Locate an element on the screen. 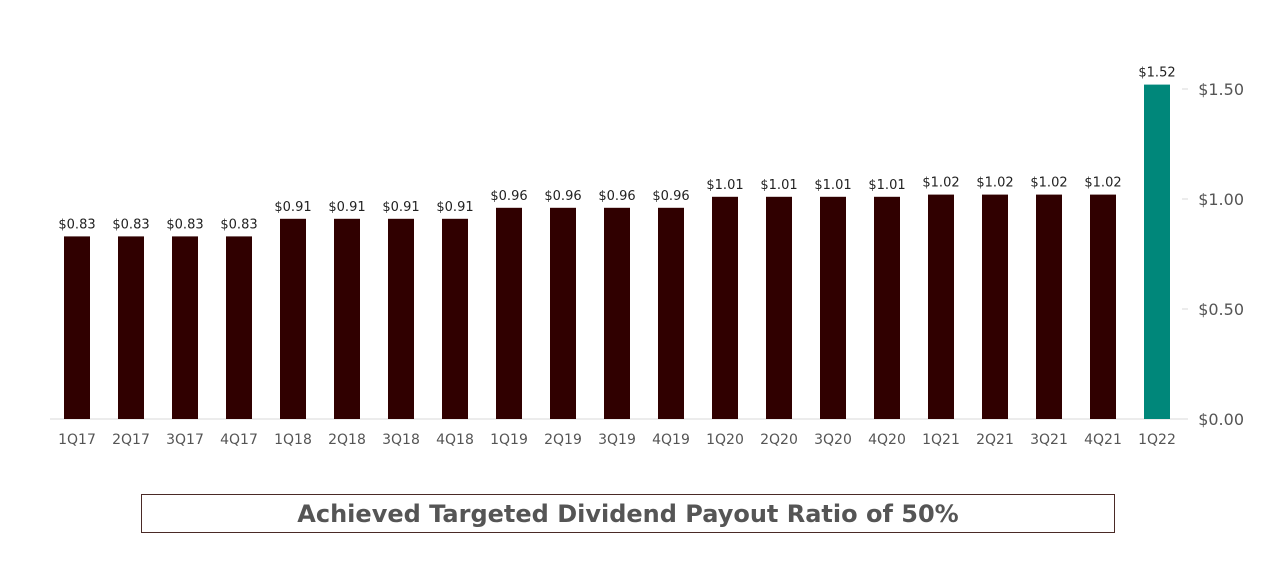  bar-3Q17 is located at coordinates (185, 327).